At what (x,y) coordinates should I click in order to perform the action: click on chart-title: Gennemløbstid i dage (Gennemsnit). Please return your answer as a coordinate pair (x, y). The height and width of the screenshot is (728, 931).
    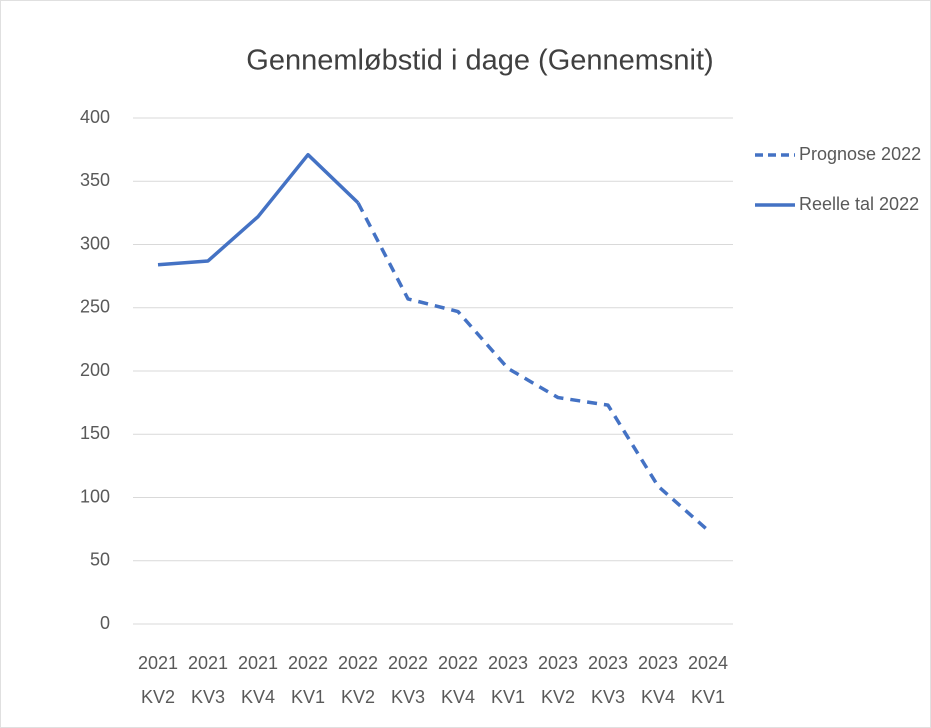
    Looking at the image, I should click on (479, 61).